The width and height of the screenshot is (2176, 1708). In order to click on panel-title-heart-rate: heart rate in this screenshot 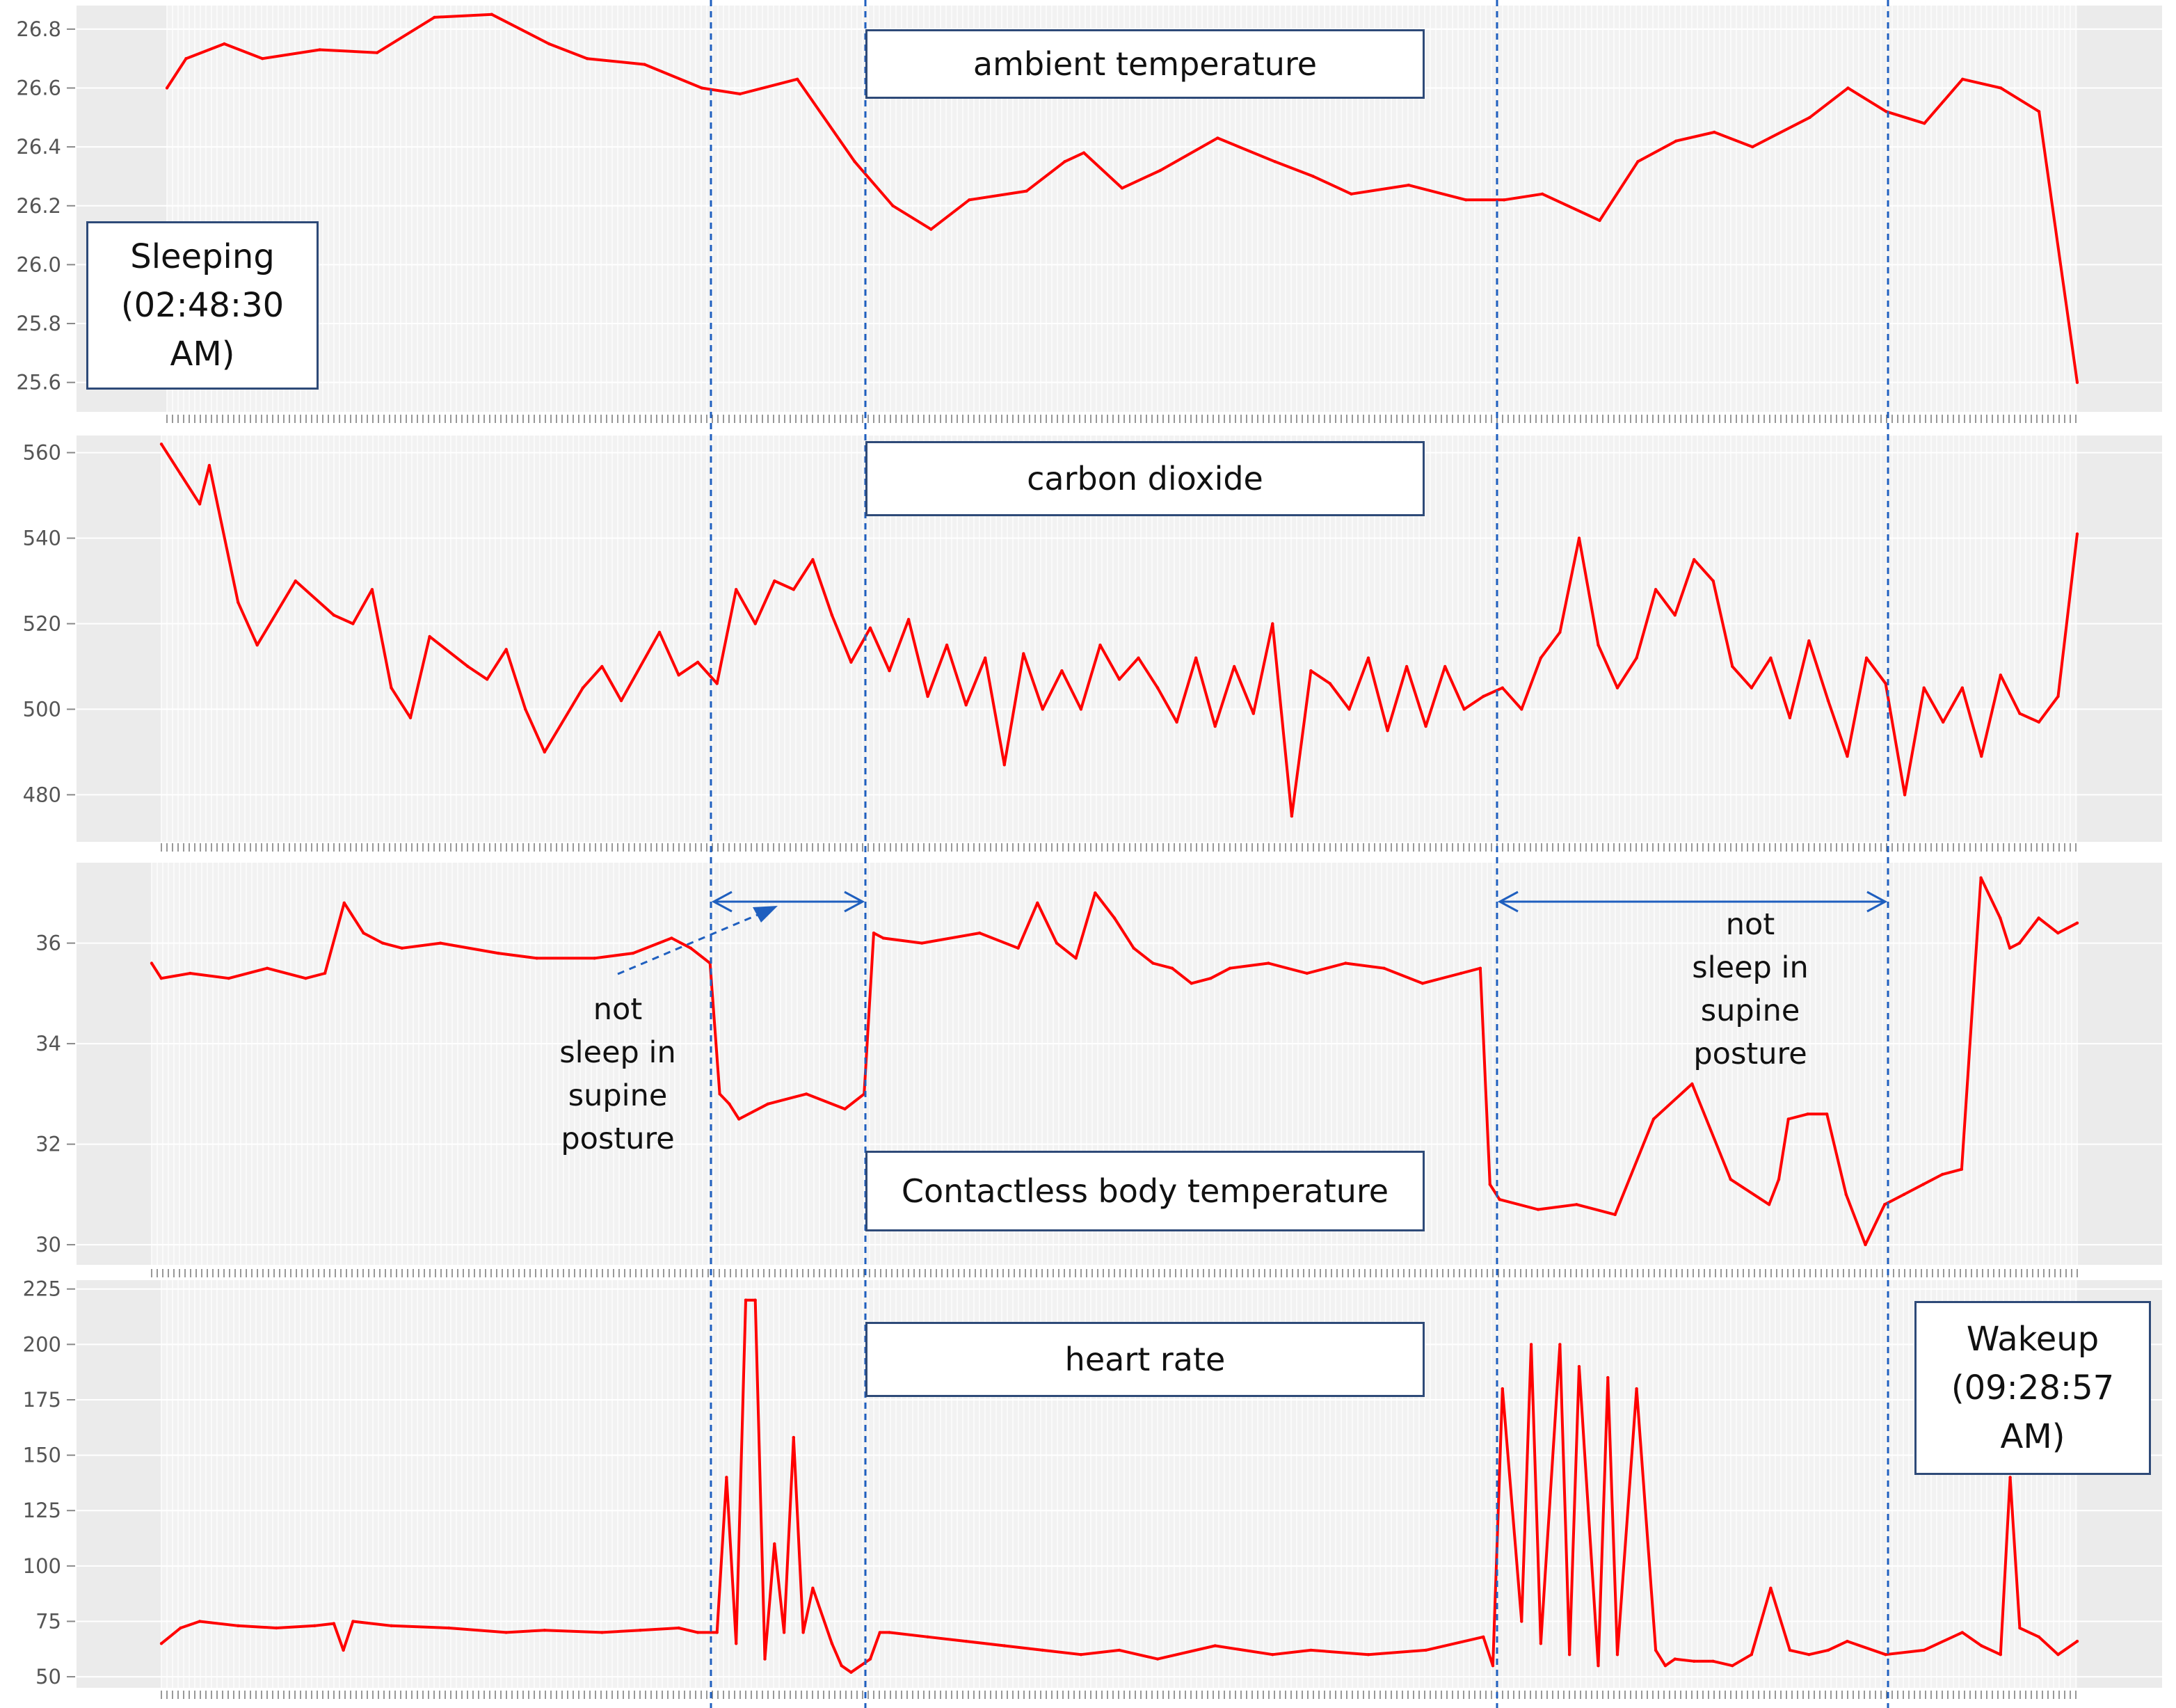, I will do `click(1145, 1360)`.